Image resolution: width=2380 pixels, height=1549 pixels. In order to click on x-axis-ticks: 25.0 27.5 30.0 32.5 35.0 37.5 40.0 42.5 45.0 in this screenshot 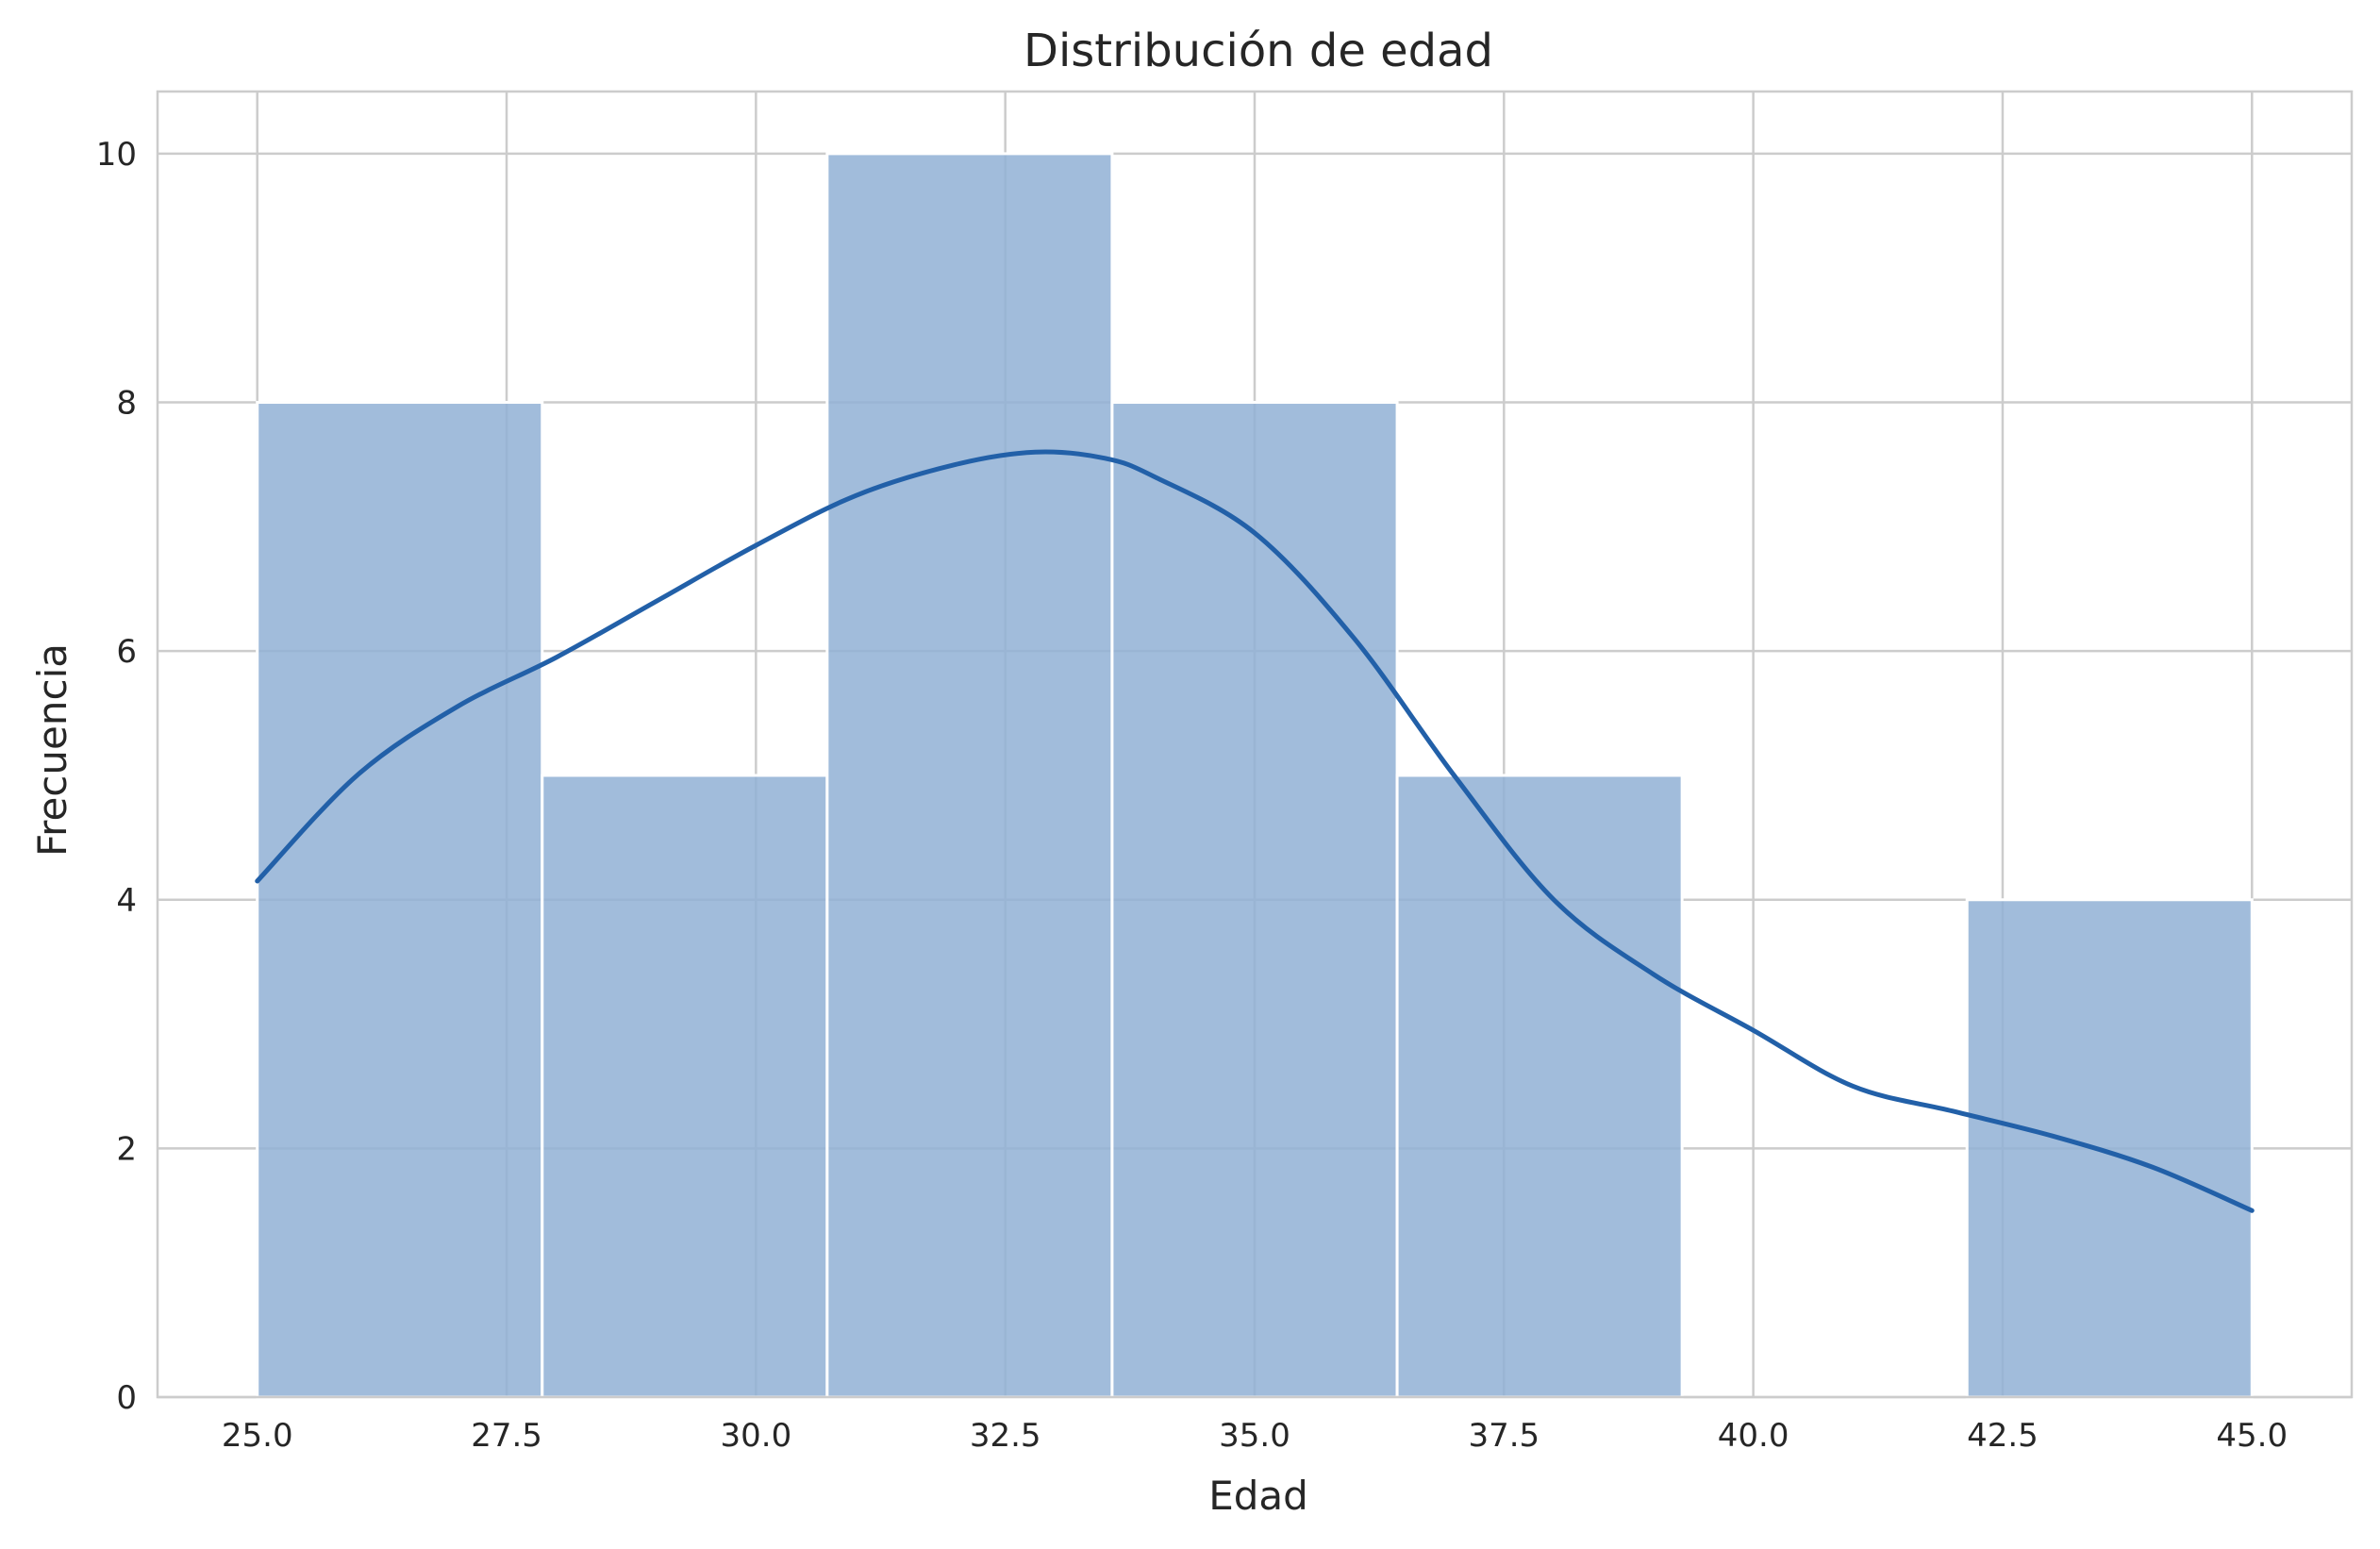, I will do `click(1255, 1436)`.